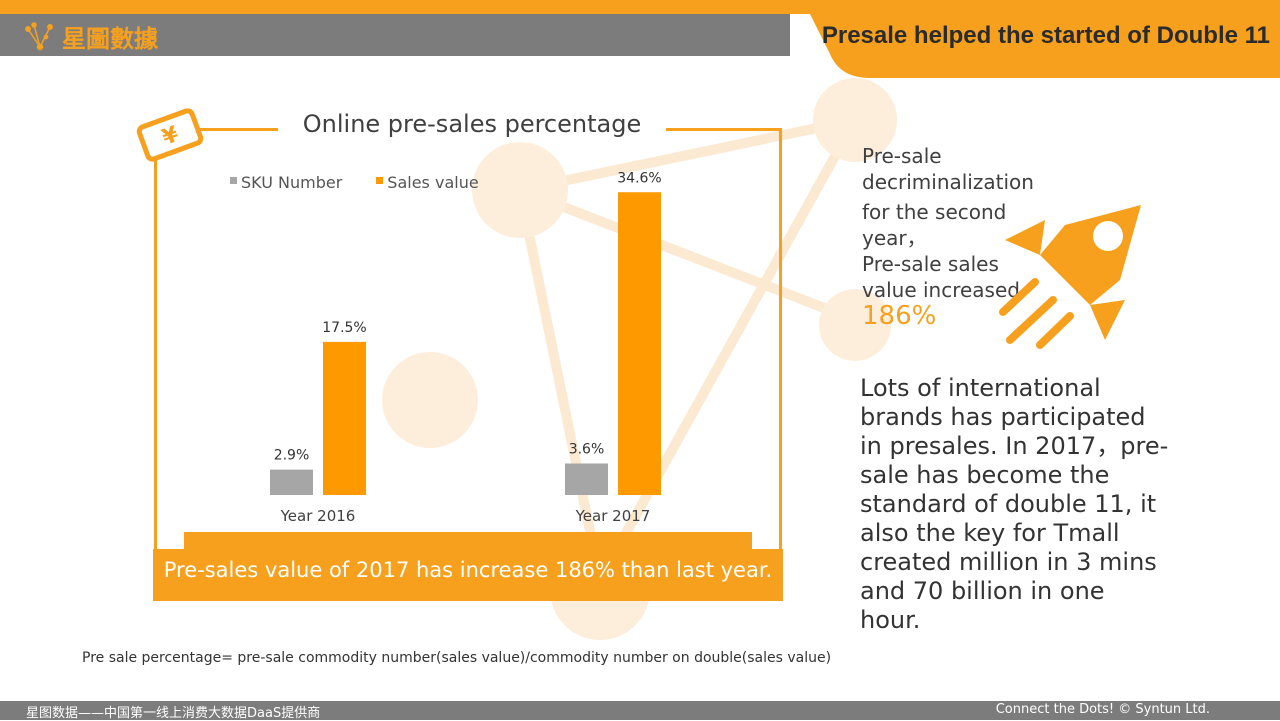 The width and height of the screenshot is (1280, 721). I want to click on note-box, so click(468, 575).